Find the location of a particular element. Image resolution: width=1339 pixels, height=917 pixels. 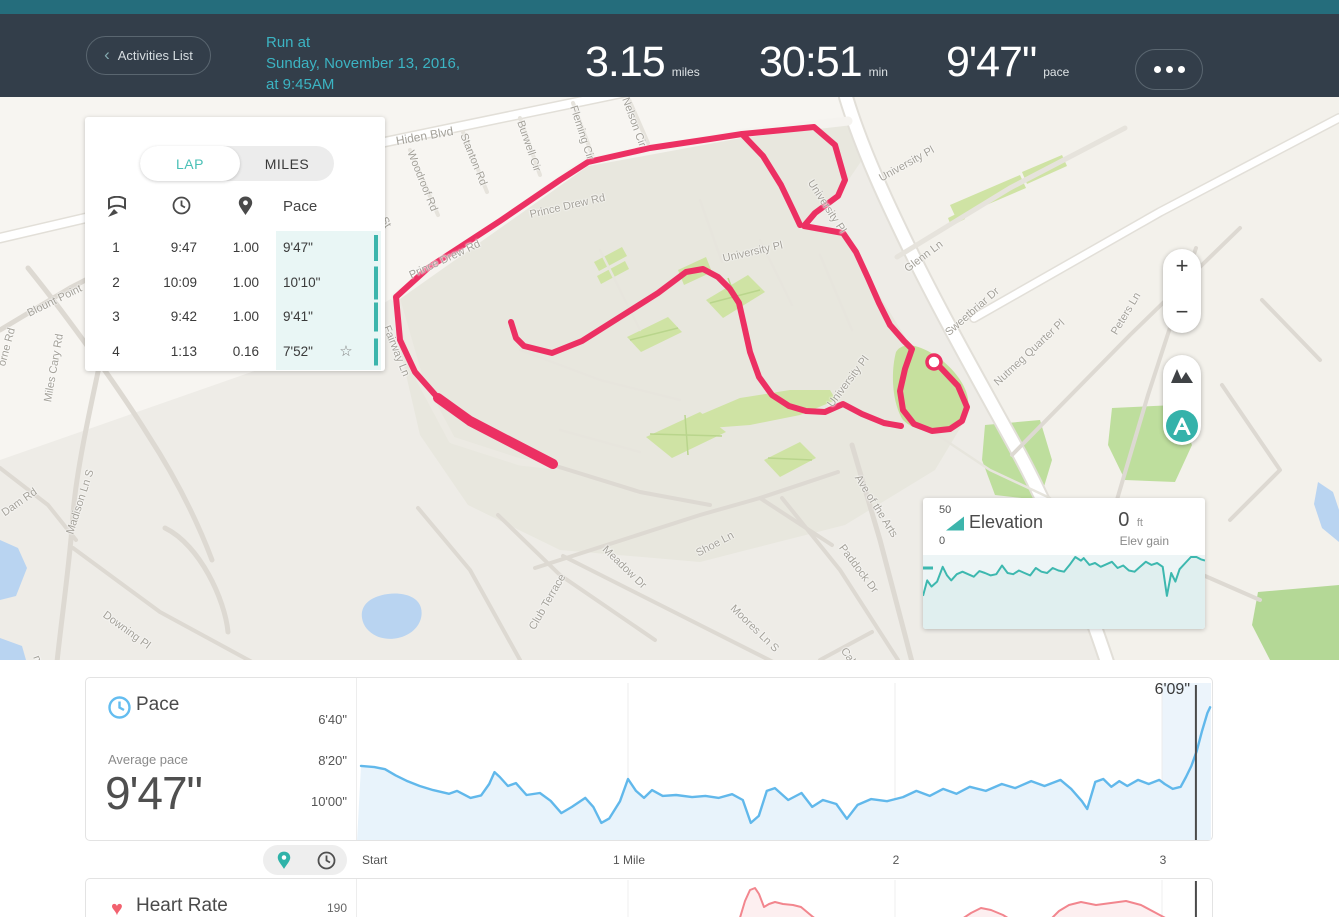

distance-toggle-button is located at coordinates (284, 860).